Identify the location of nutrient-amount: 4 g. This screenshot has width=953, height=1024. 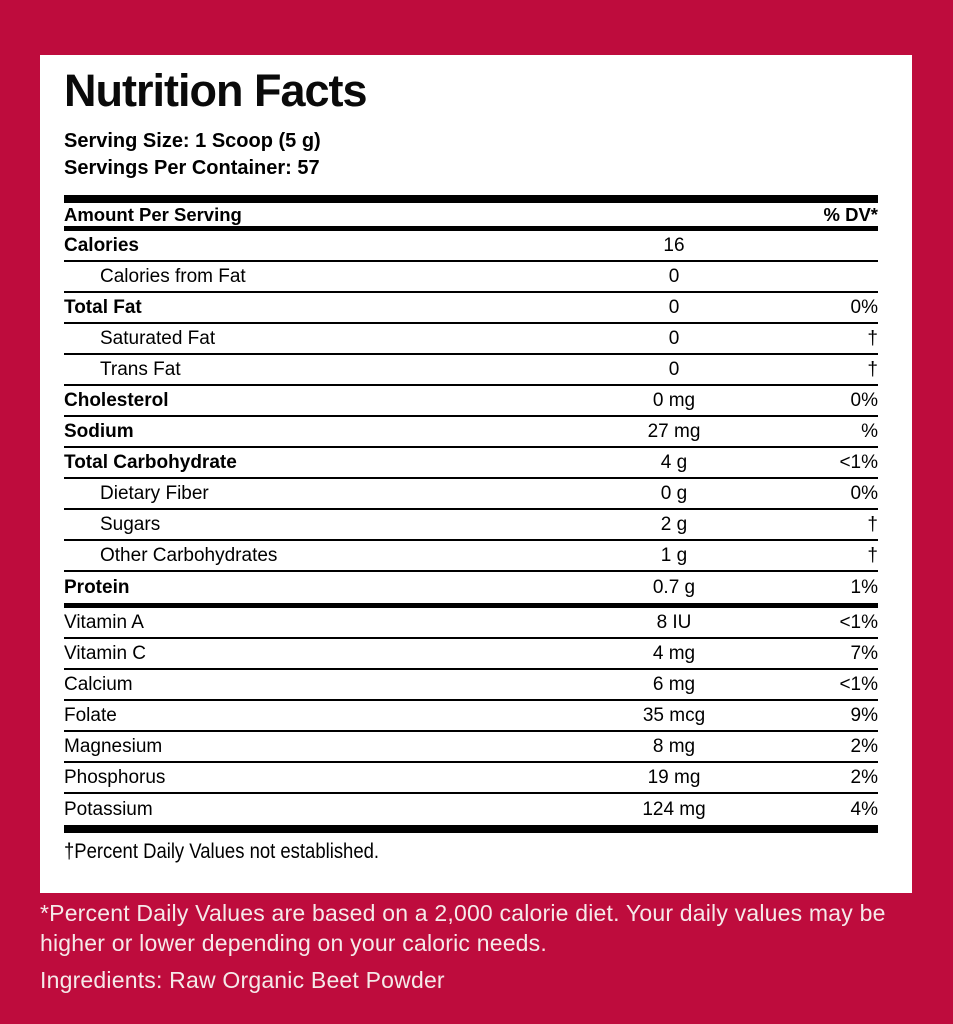
(674, 462).